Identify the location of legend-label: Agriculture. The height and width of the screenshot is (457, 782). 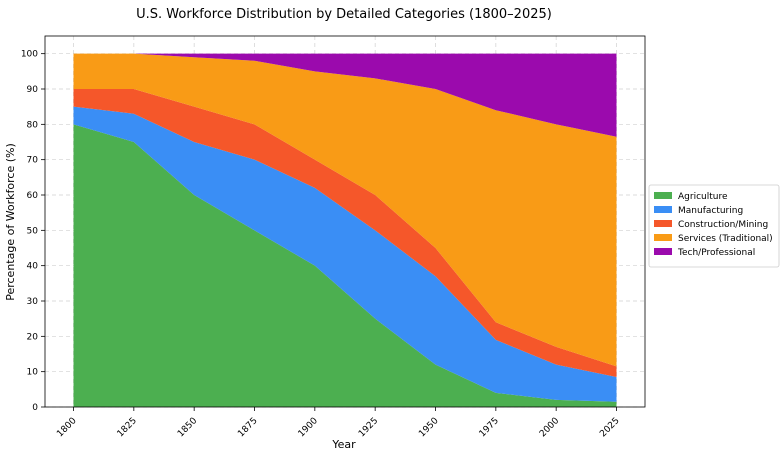
(703, 197).